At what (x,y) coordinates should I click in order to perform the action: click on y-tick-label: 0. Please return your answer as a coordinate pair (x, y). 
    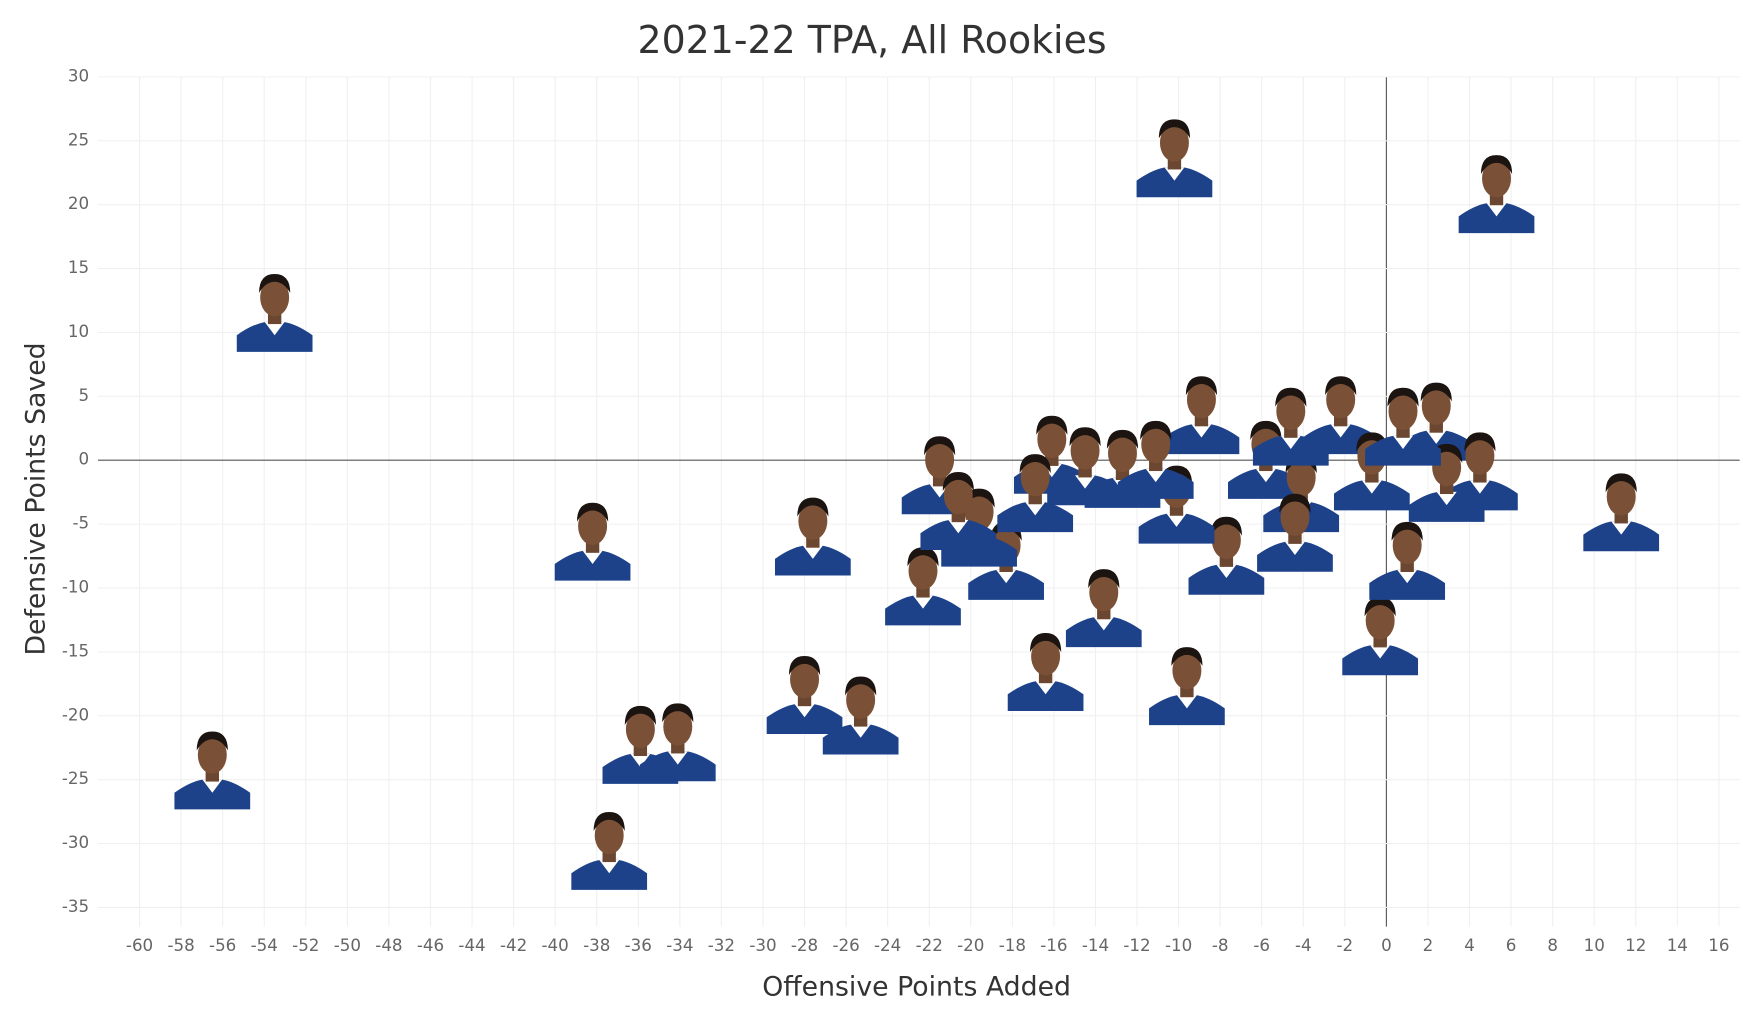
    Looking at the image, I should click on (83, 459).